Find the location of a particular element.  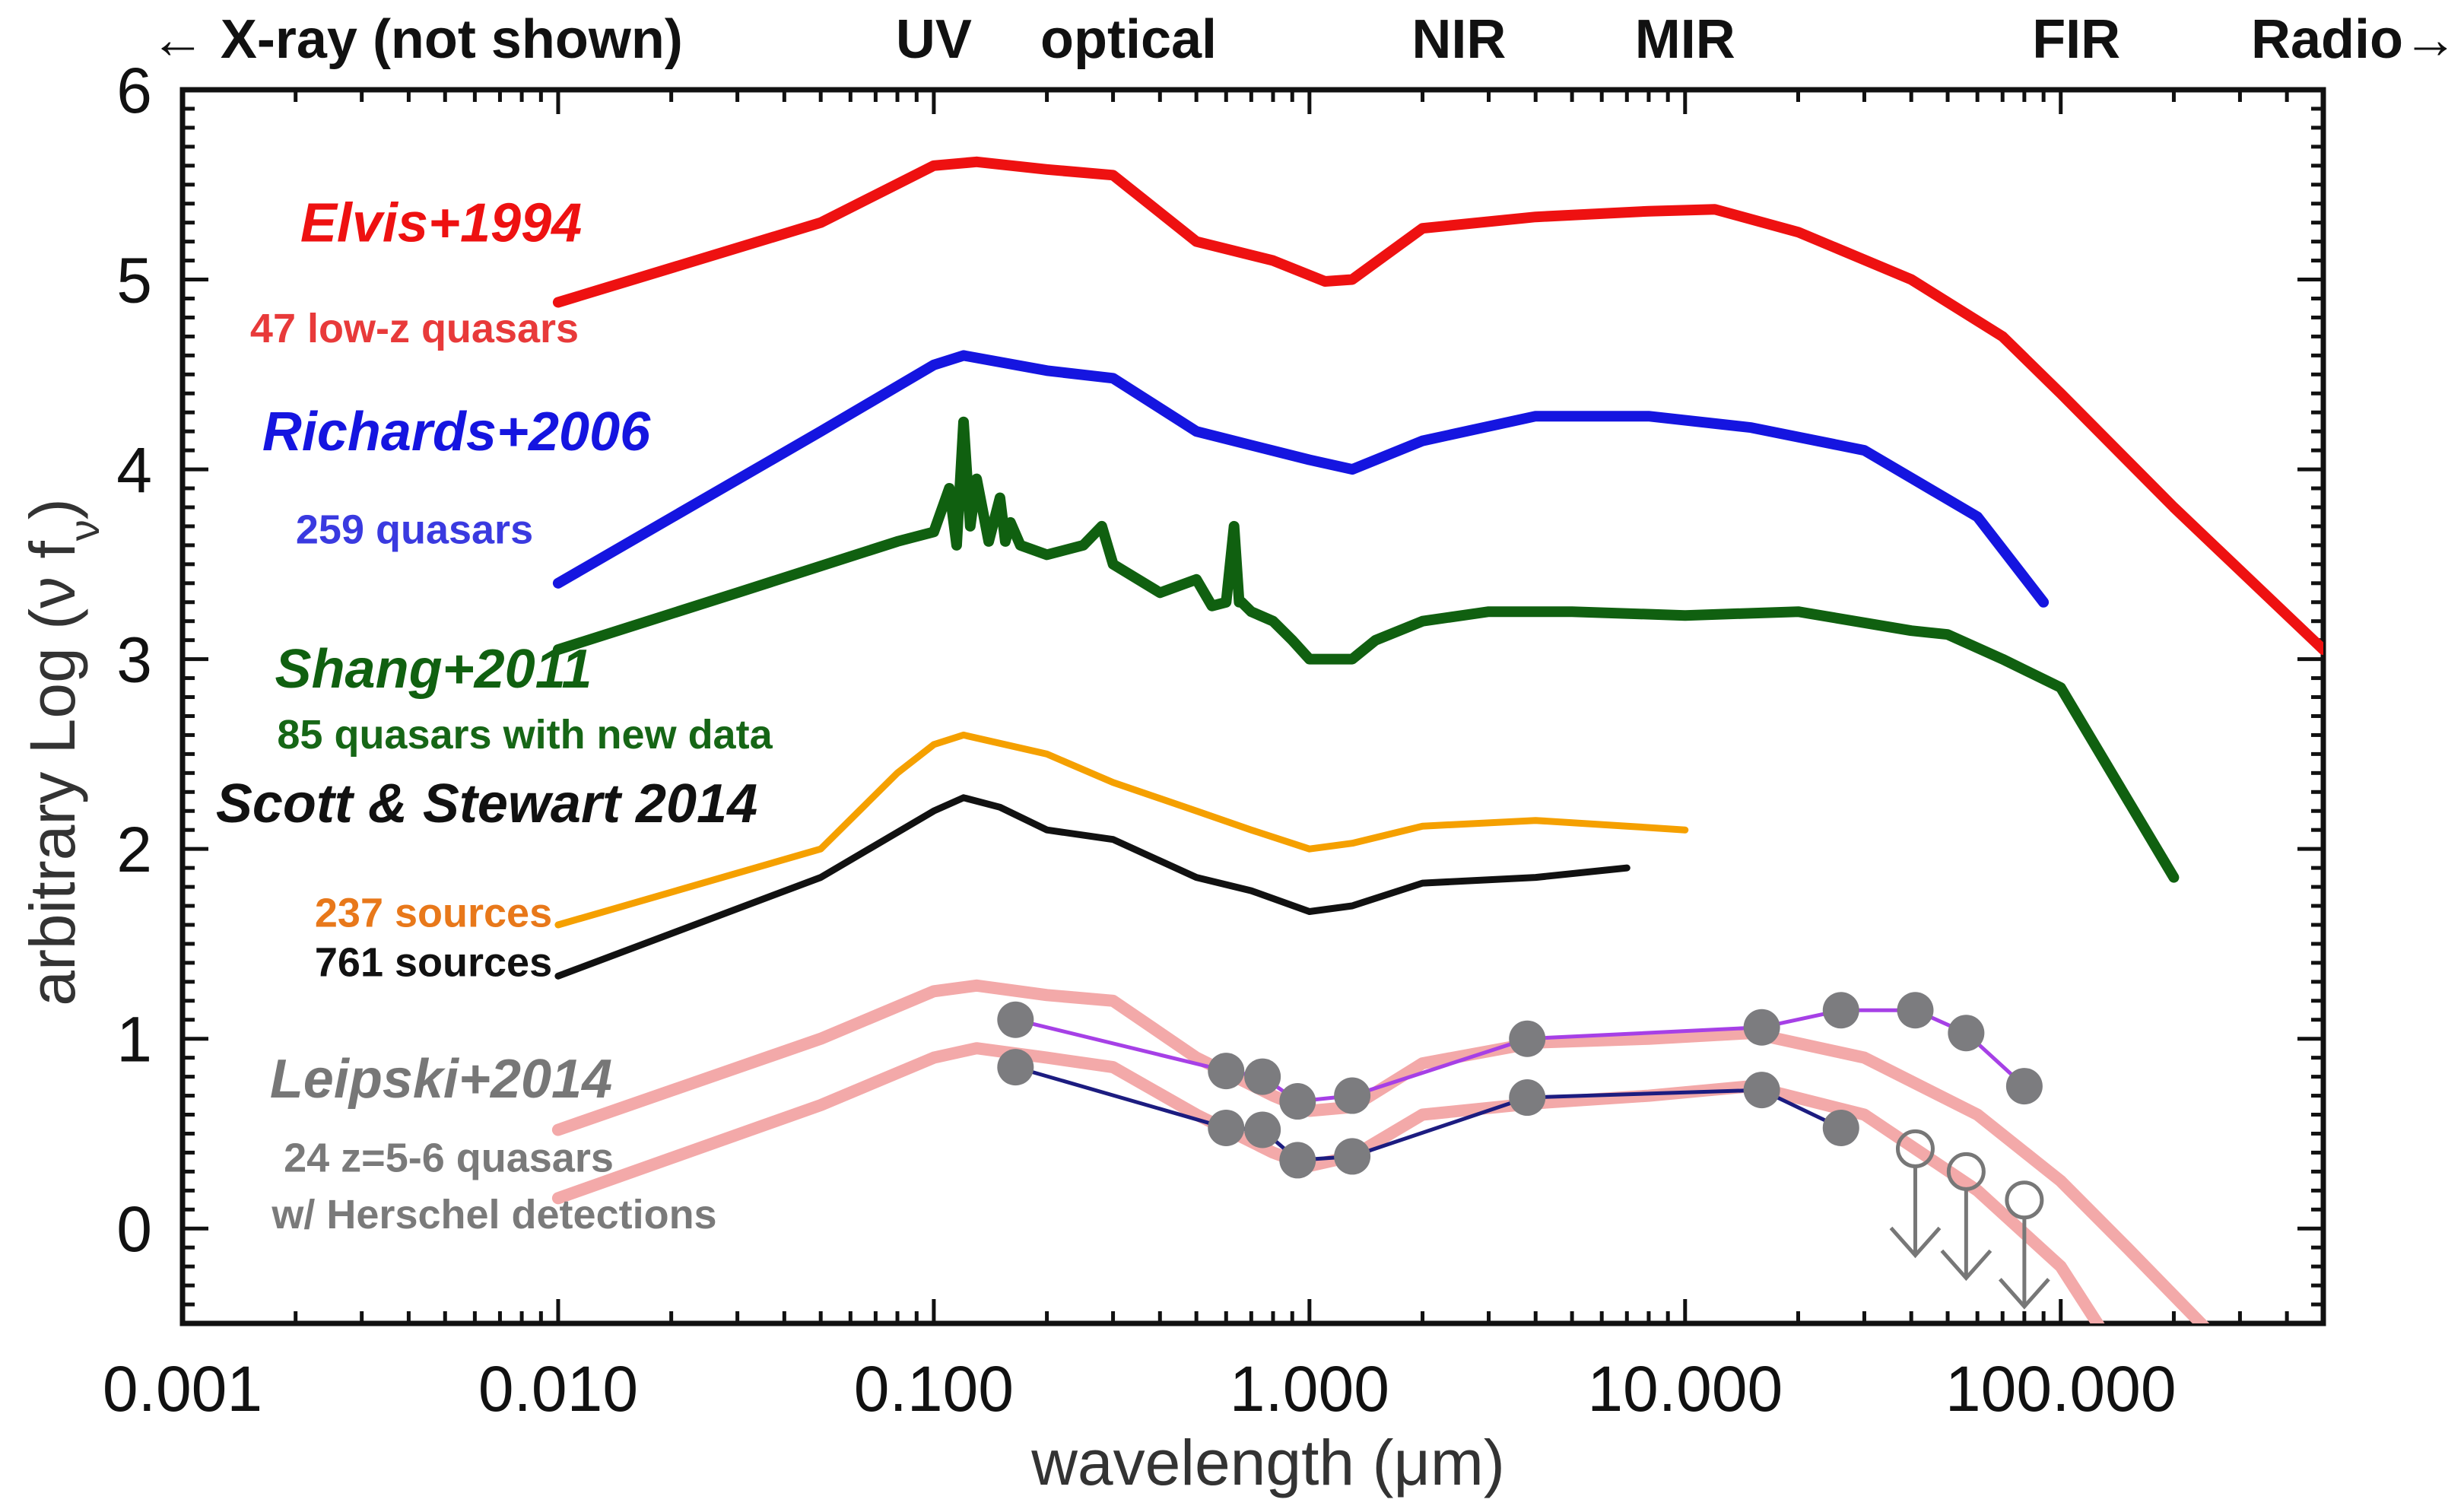

y-tick-label: 4 is located at coordinates (134, 470).